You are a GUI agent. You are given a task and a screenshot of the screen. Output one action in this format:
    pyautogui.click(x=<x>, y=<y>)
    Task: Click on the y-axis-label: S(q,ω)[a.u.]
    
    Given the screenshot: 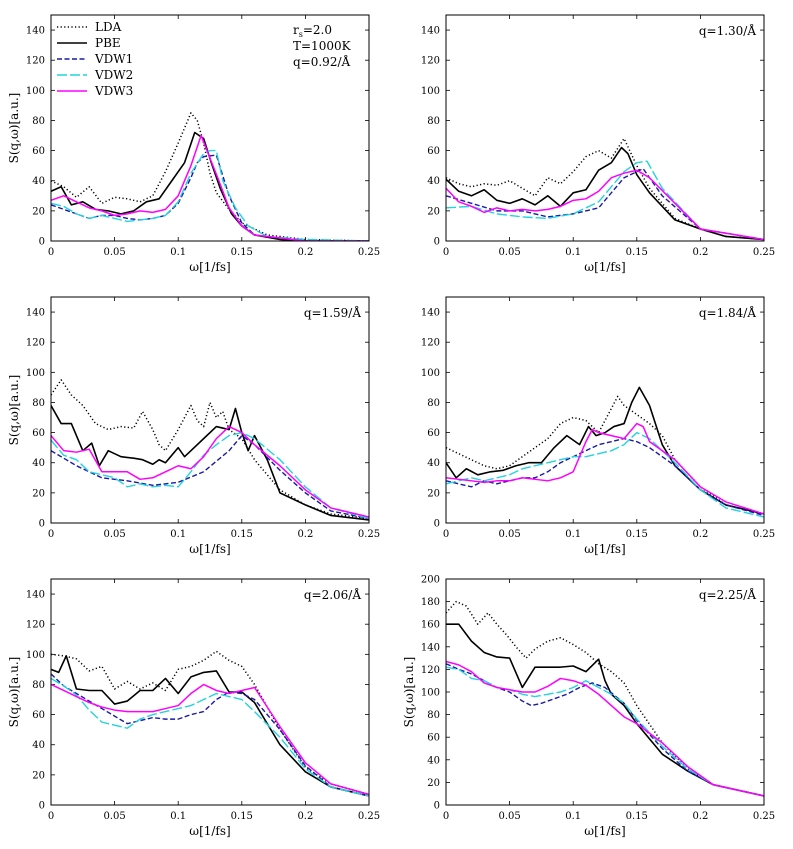 What is the action you would take?
    pyautogui.click(x=14, y=410)
    